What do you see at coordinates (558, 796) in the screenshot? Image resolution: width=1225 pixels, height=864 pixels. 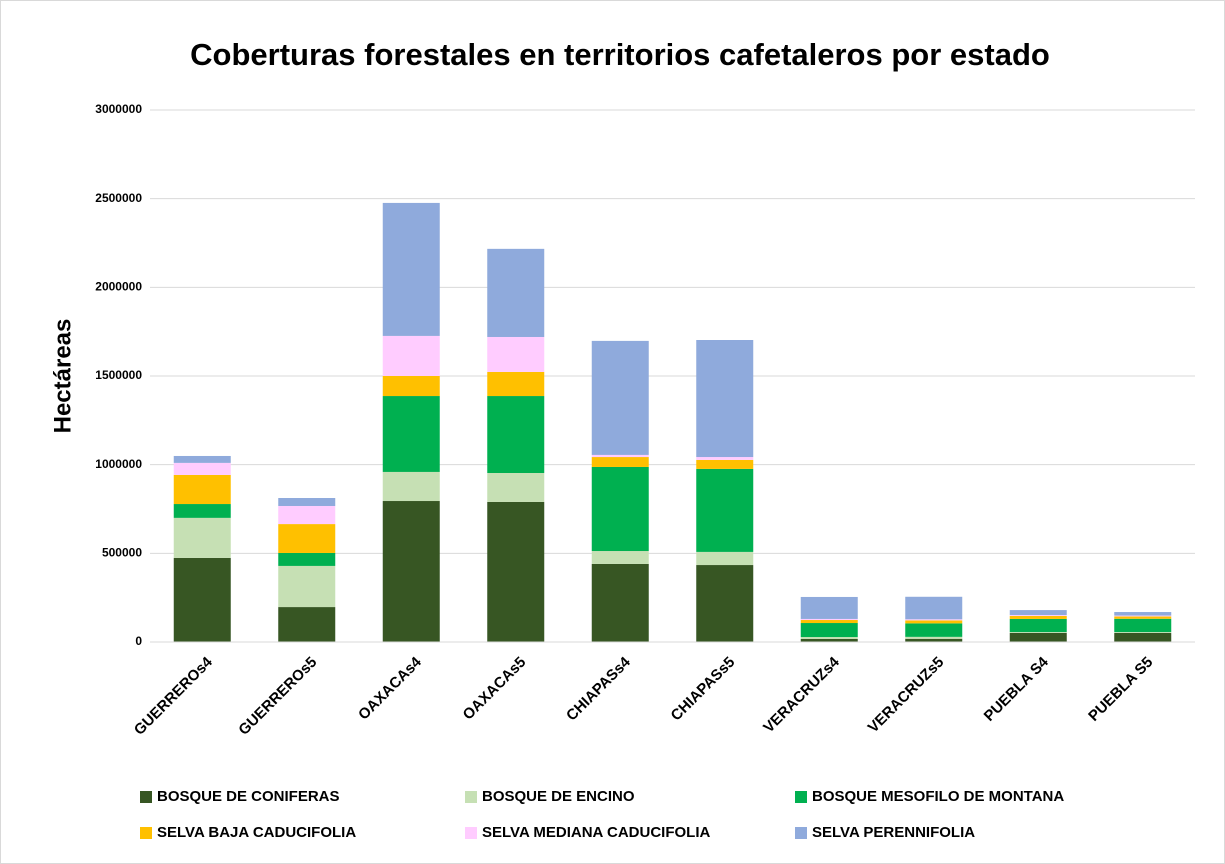 I see `legend-label: BOSQUE DE ENCINO` at bounding box center [558, 796].